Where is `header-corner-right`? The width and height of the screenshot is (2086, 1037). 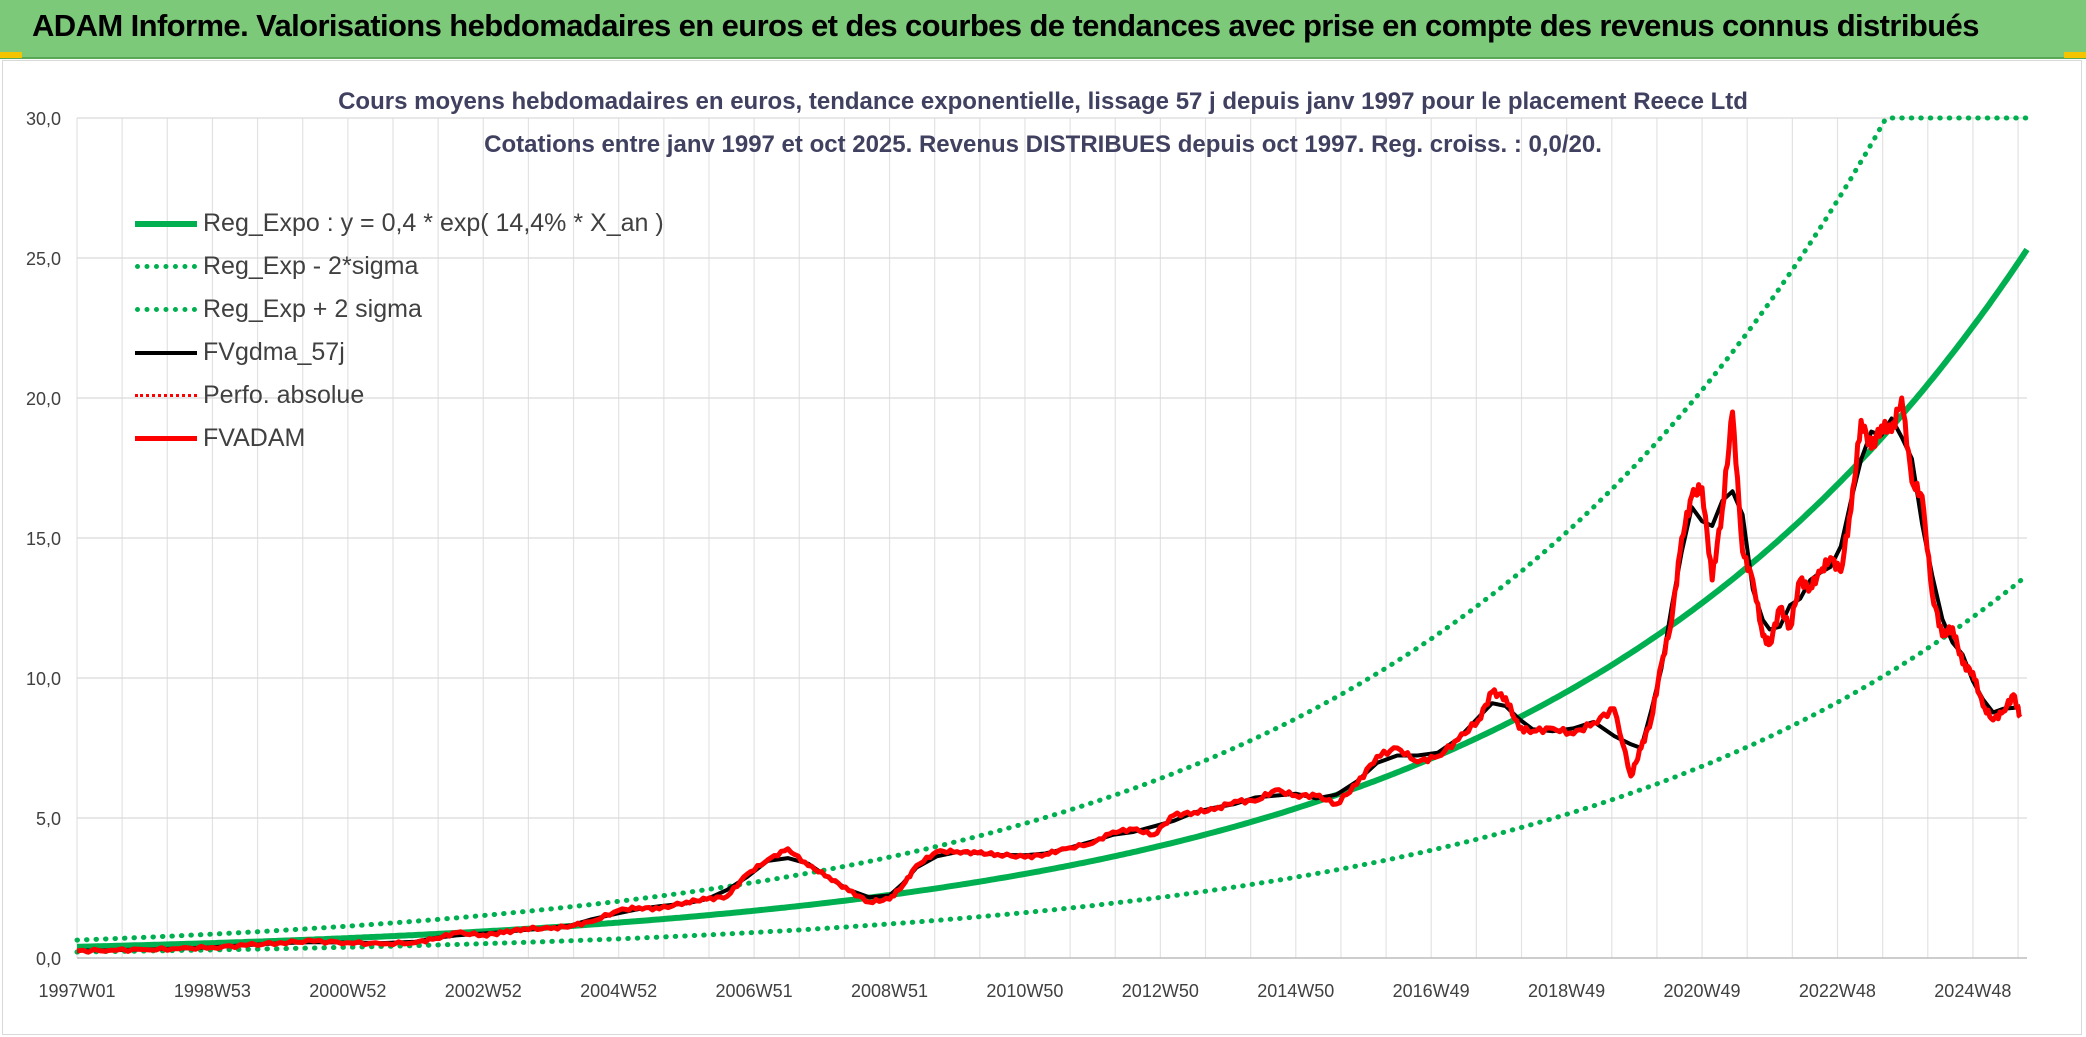
header-corner-right is located at coordinates (2075, 55).